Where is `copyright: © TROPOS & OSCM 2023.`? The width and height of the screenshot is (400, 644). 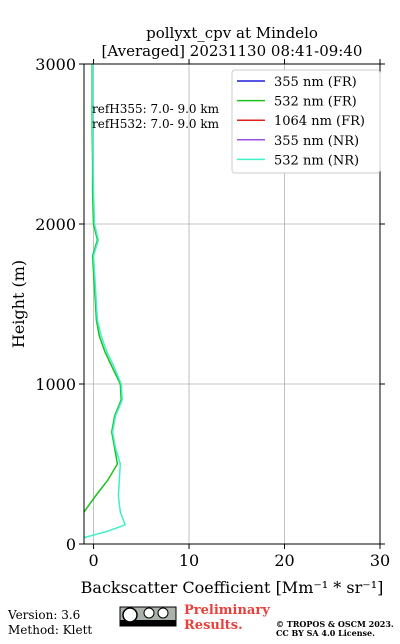
copyright: © TROPOS & OSCM 2023. is located at coordinates (335, 624).